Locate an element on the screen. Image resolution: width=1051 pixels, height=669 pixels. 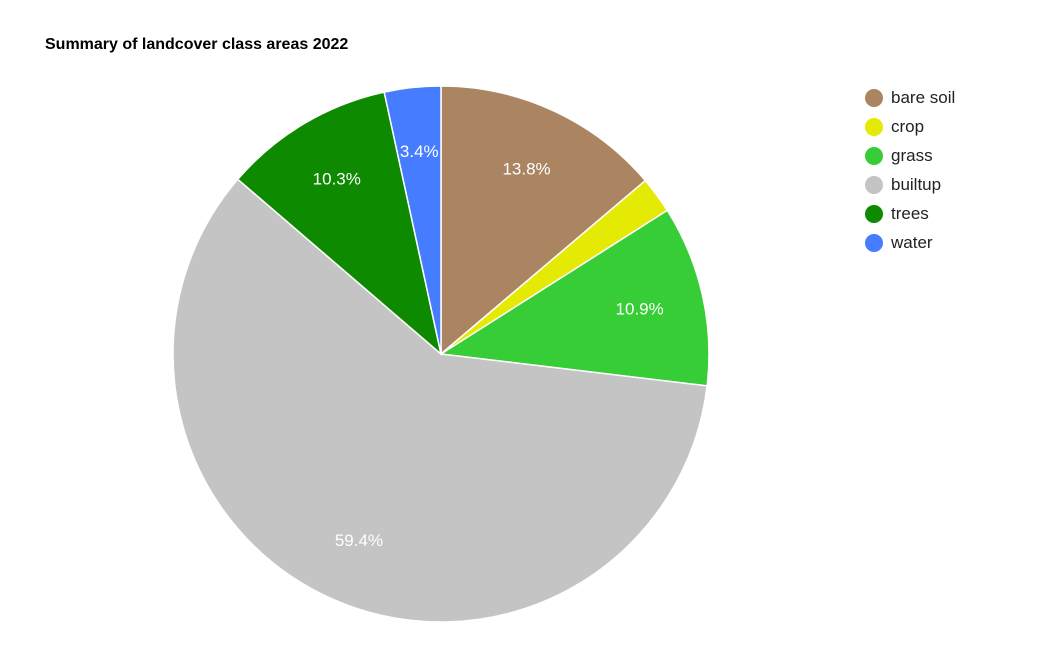
pie-slice-water is located at coordinates (412, 220).